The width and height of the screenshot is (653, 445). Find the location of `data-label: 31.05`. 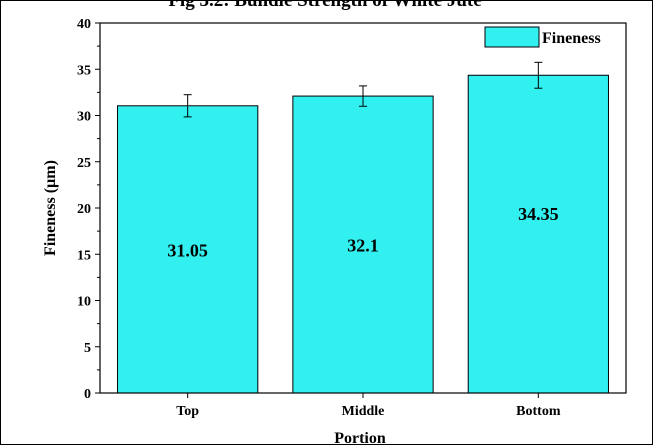

data-label: 31.05 is located at coordinates (187, 250).